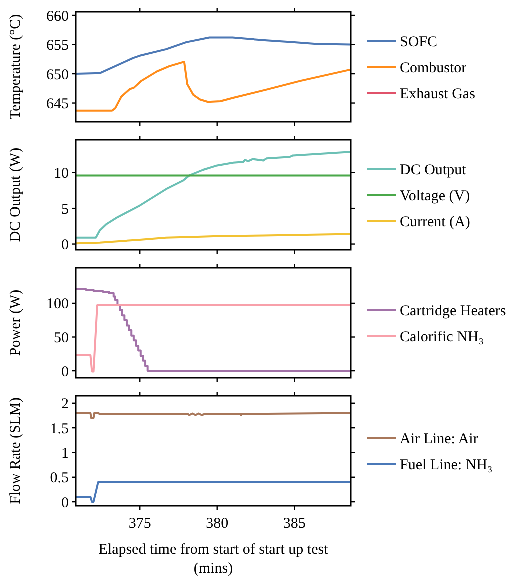 This screenshot has width=526, height=583. Describe the element at coordinates (439, 439) in the screenshot. I see `legend-label: Air Line: Air` at that location.